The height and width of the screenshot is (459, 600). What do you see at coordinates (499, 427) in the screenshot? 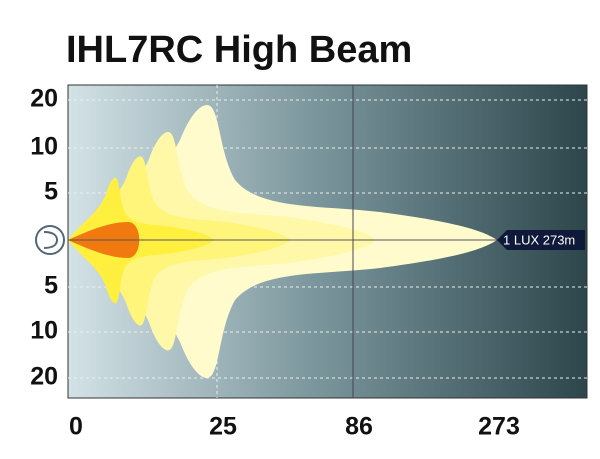
I see `x-tick-label: 273` at bounding box center [499, 427].